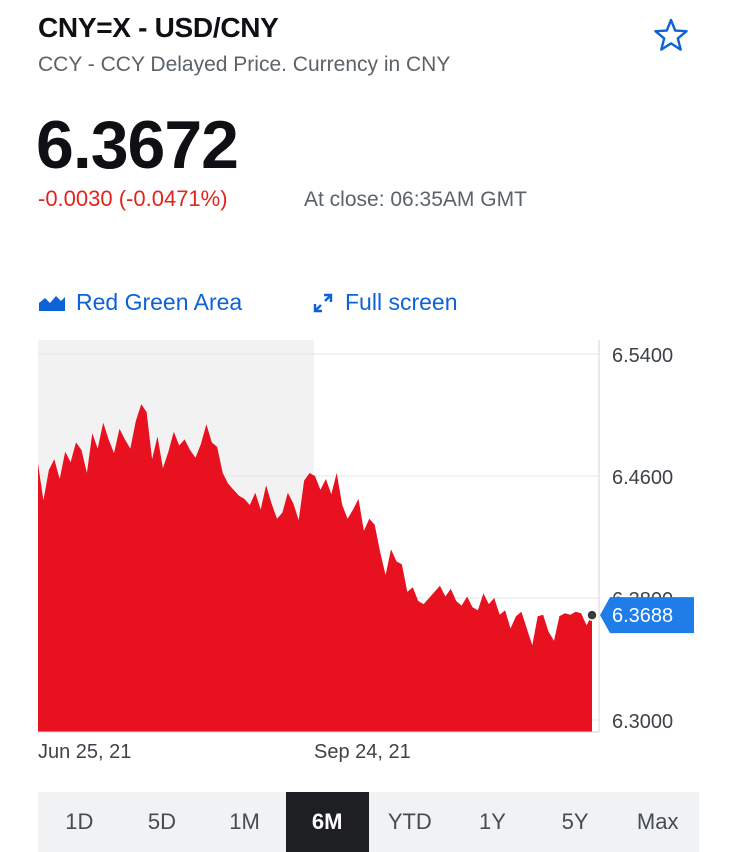  Describe the element at coordinates (133, 198) in the screenshot. I see `price-change: -0.0030 (-0.0471%)` at that location.